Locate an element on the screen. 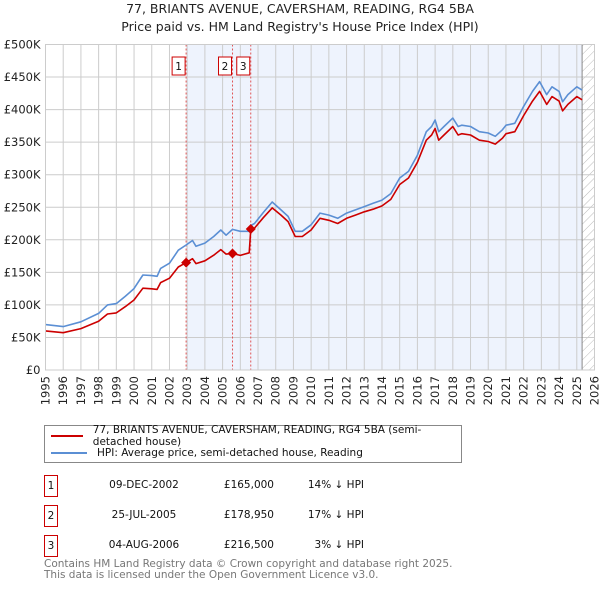 This screenshot has width=600, height=590. x-tick-label: 2003 is located at coordinates (187, 390).